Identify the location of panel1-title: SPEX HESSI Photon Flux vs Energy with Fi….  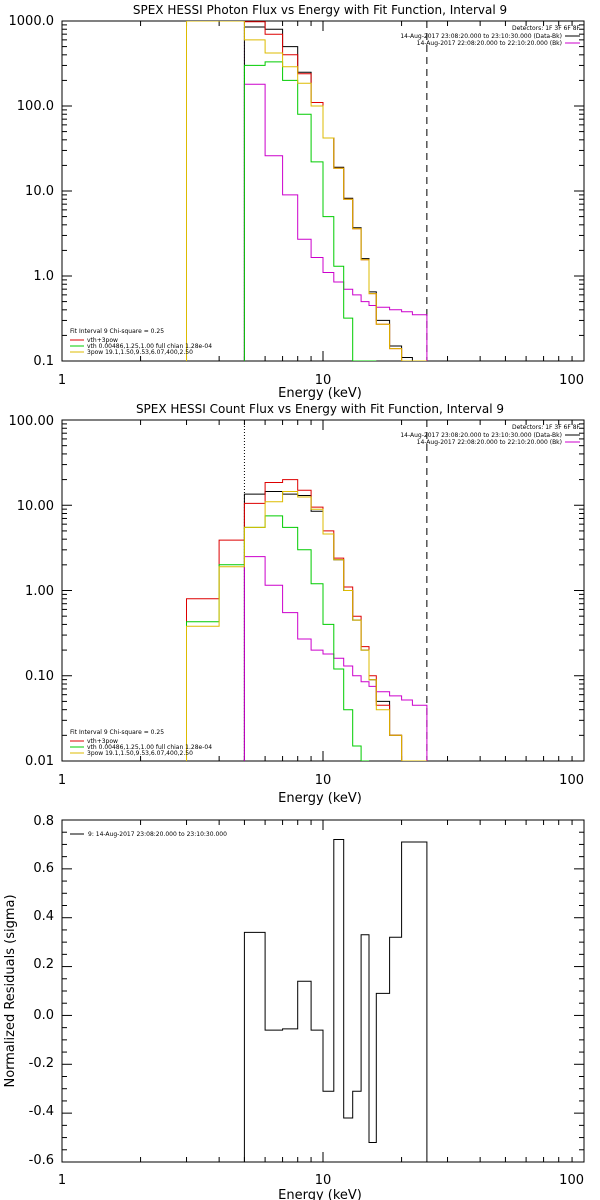
(320, 10).